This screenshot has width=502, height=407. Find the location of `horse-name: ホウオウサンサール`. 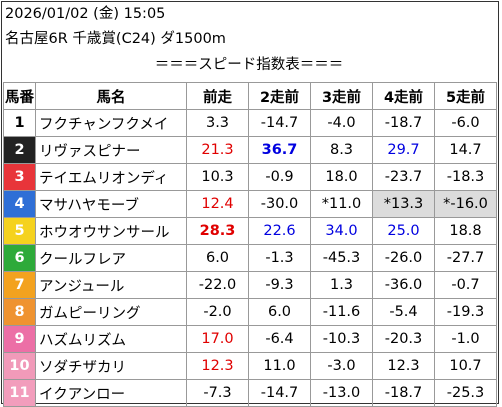

horse-name: ホウオウサンサール is located at coordinates (111, 231).